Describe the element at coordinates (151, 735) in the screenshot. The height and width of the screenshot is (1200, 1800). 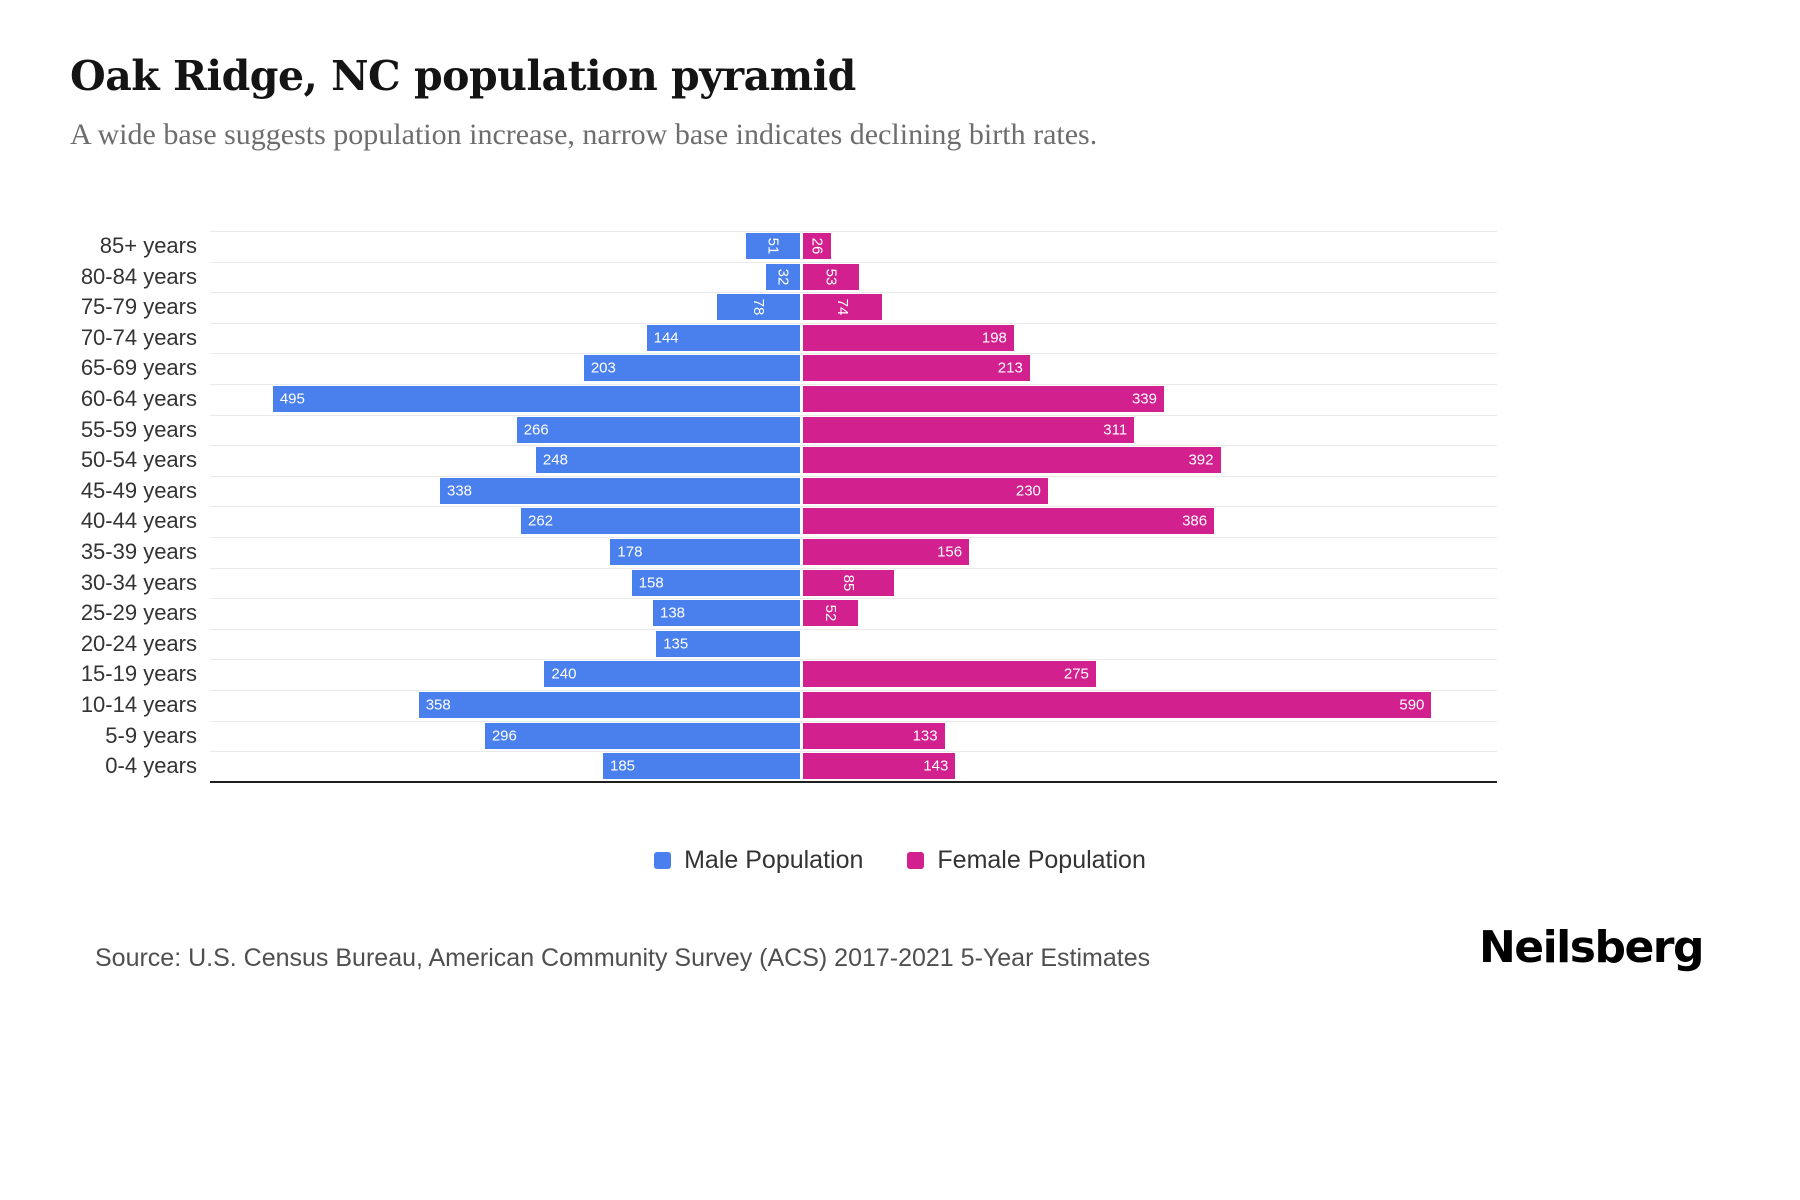
I see `age-group-label: 5-9 years` at that location.